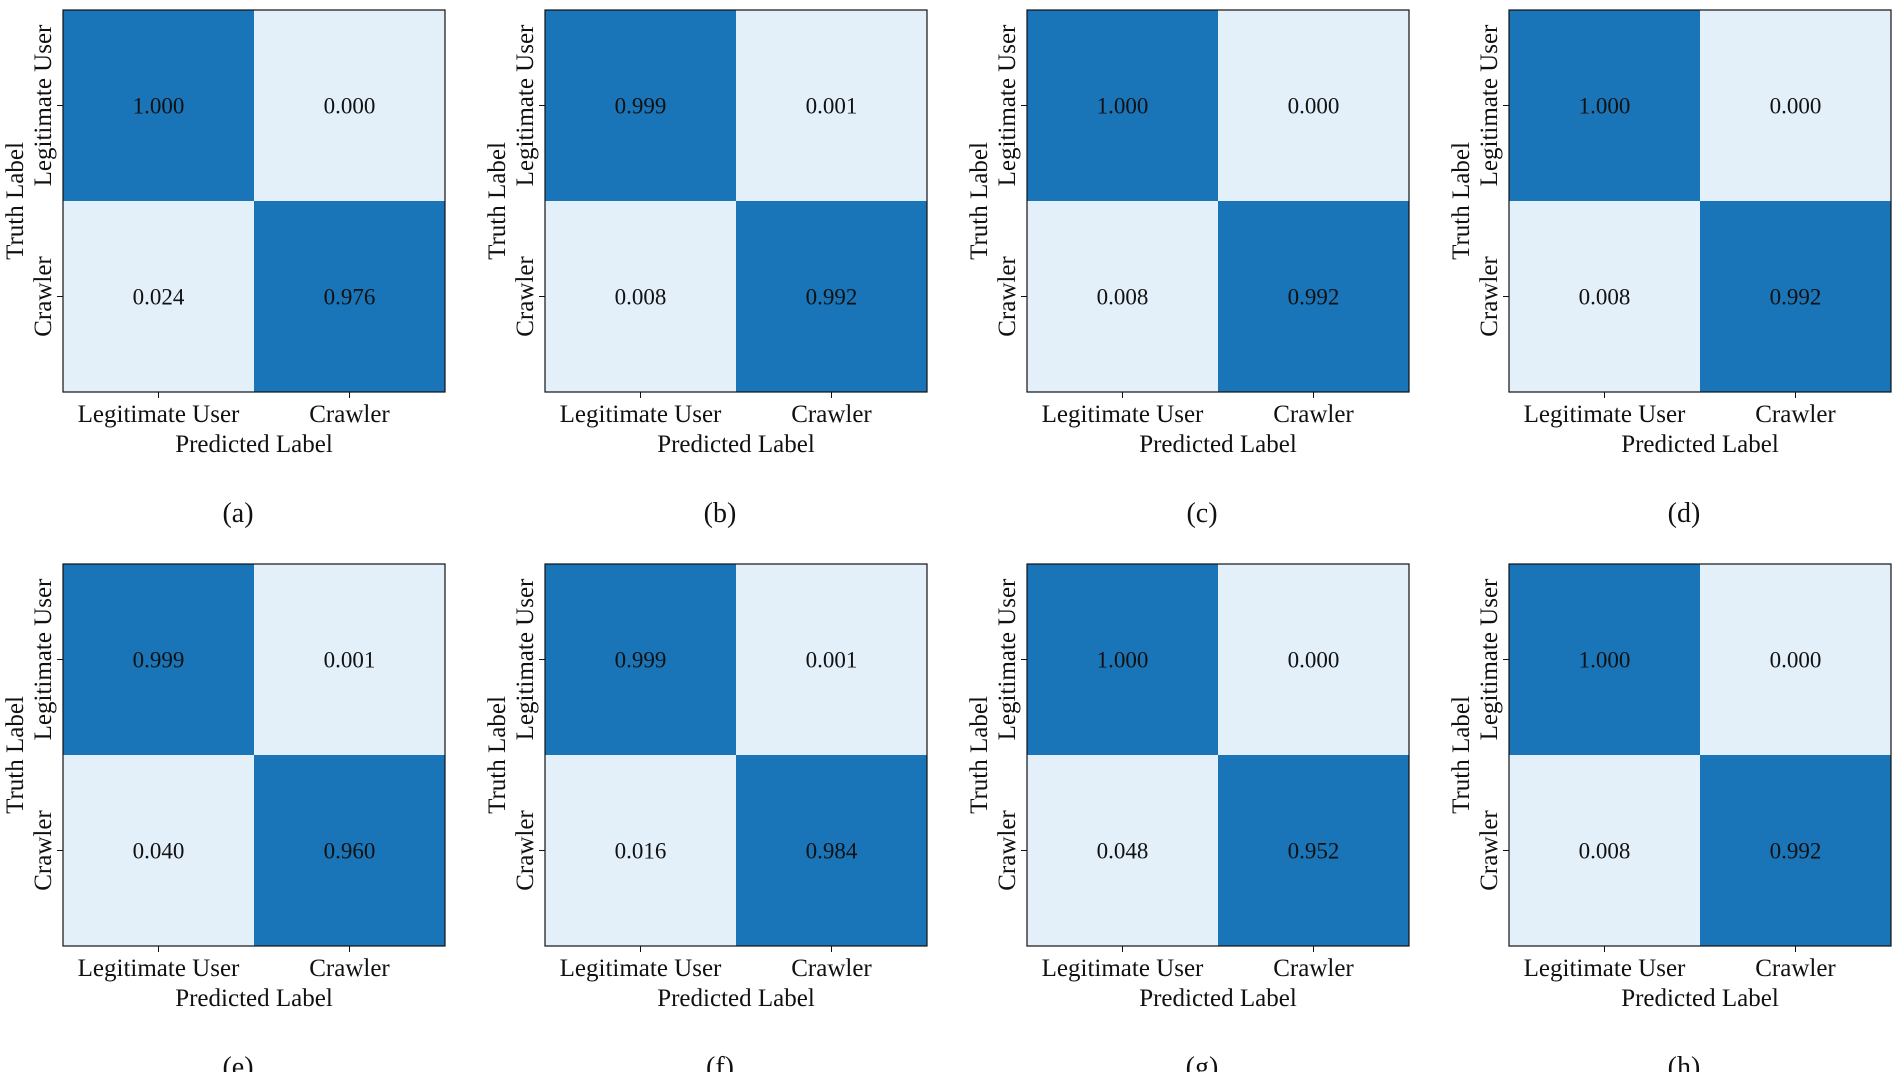 The image size is (1900, 1072). What do you see at coordinates (1684, 1062) in the screenshot?
I see `panel-caption: (h)` at bounding box center [1684, 1062].